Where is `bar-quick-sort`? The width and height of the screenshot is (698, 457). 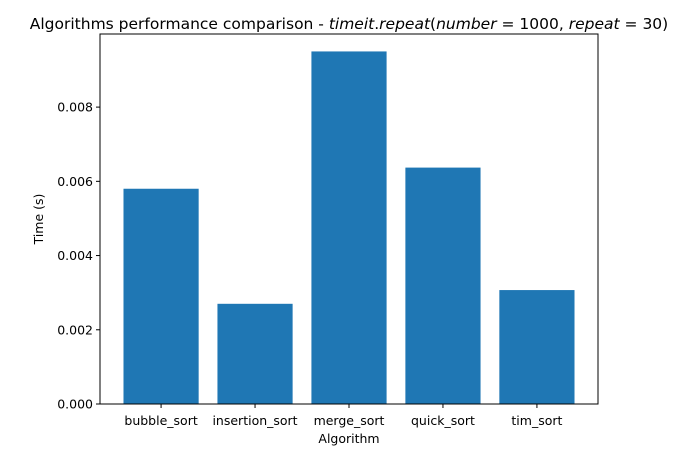
bar-quick-sort is located at coordinates (443, 285).